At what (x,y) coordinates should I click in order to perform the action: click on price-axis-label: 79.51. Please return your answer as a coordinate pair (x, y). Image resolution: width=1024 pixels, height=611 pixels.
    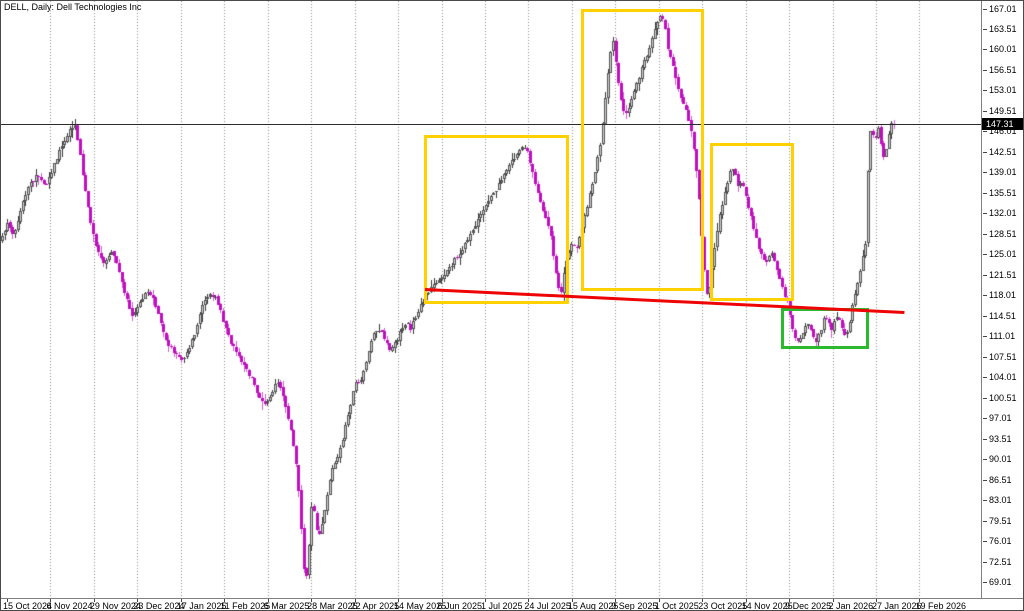
    Looking at the image, I should click on (997, 520).